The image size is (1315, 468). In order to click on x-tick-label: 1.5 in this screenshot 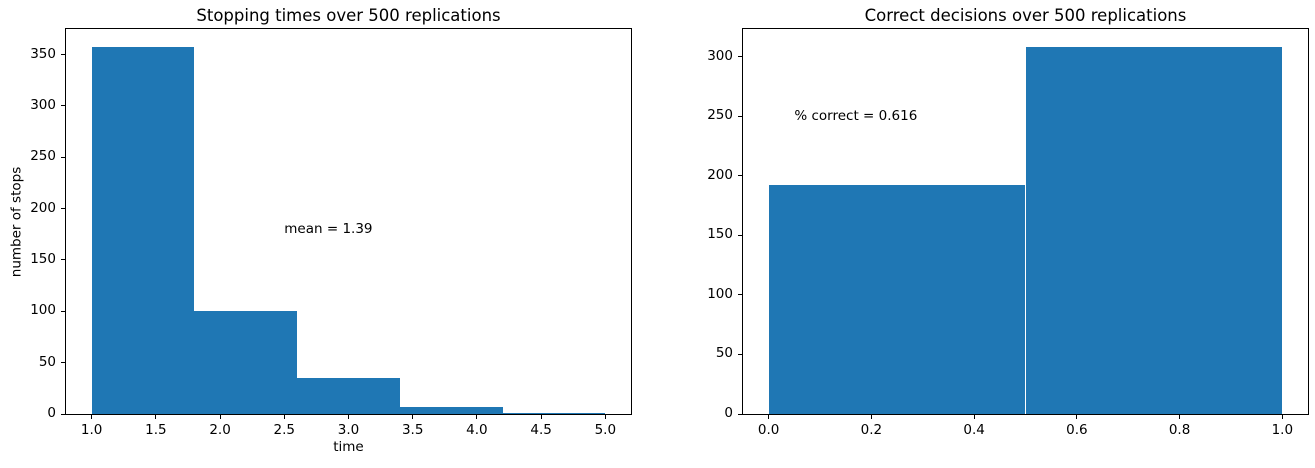, I will do `click(156, 430)`.